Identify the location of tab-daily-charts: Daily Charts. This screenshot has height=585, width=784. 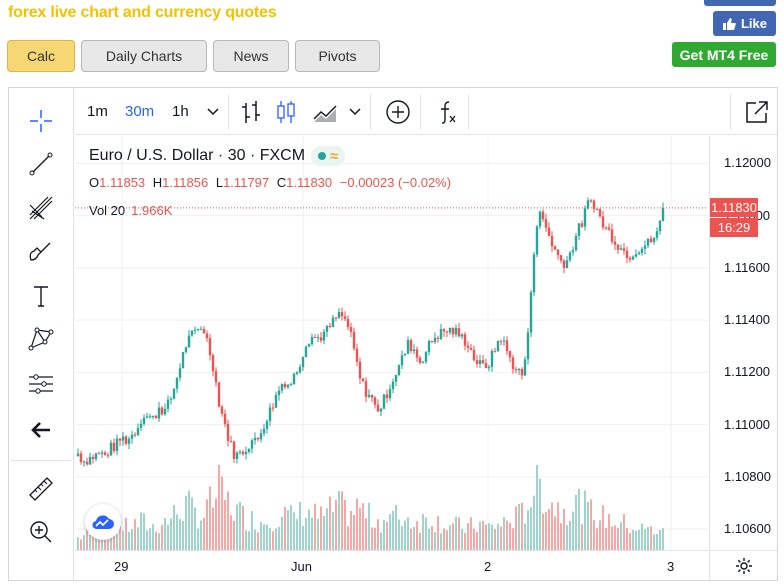
(144, 56).